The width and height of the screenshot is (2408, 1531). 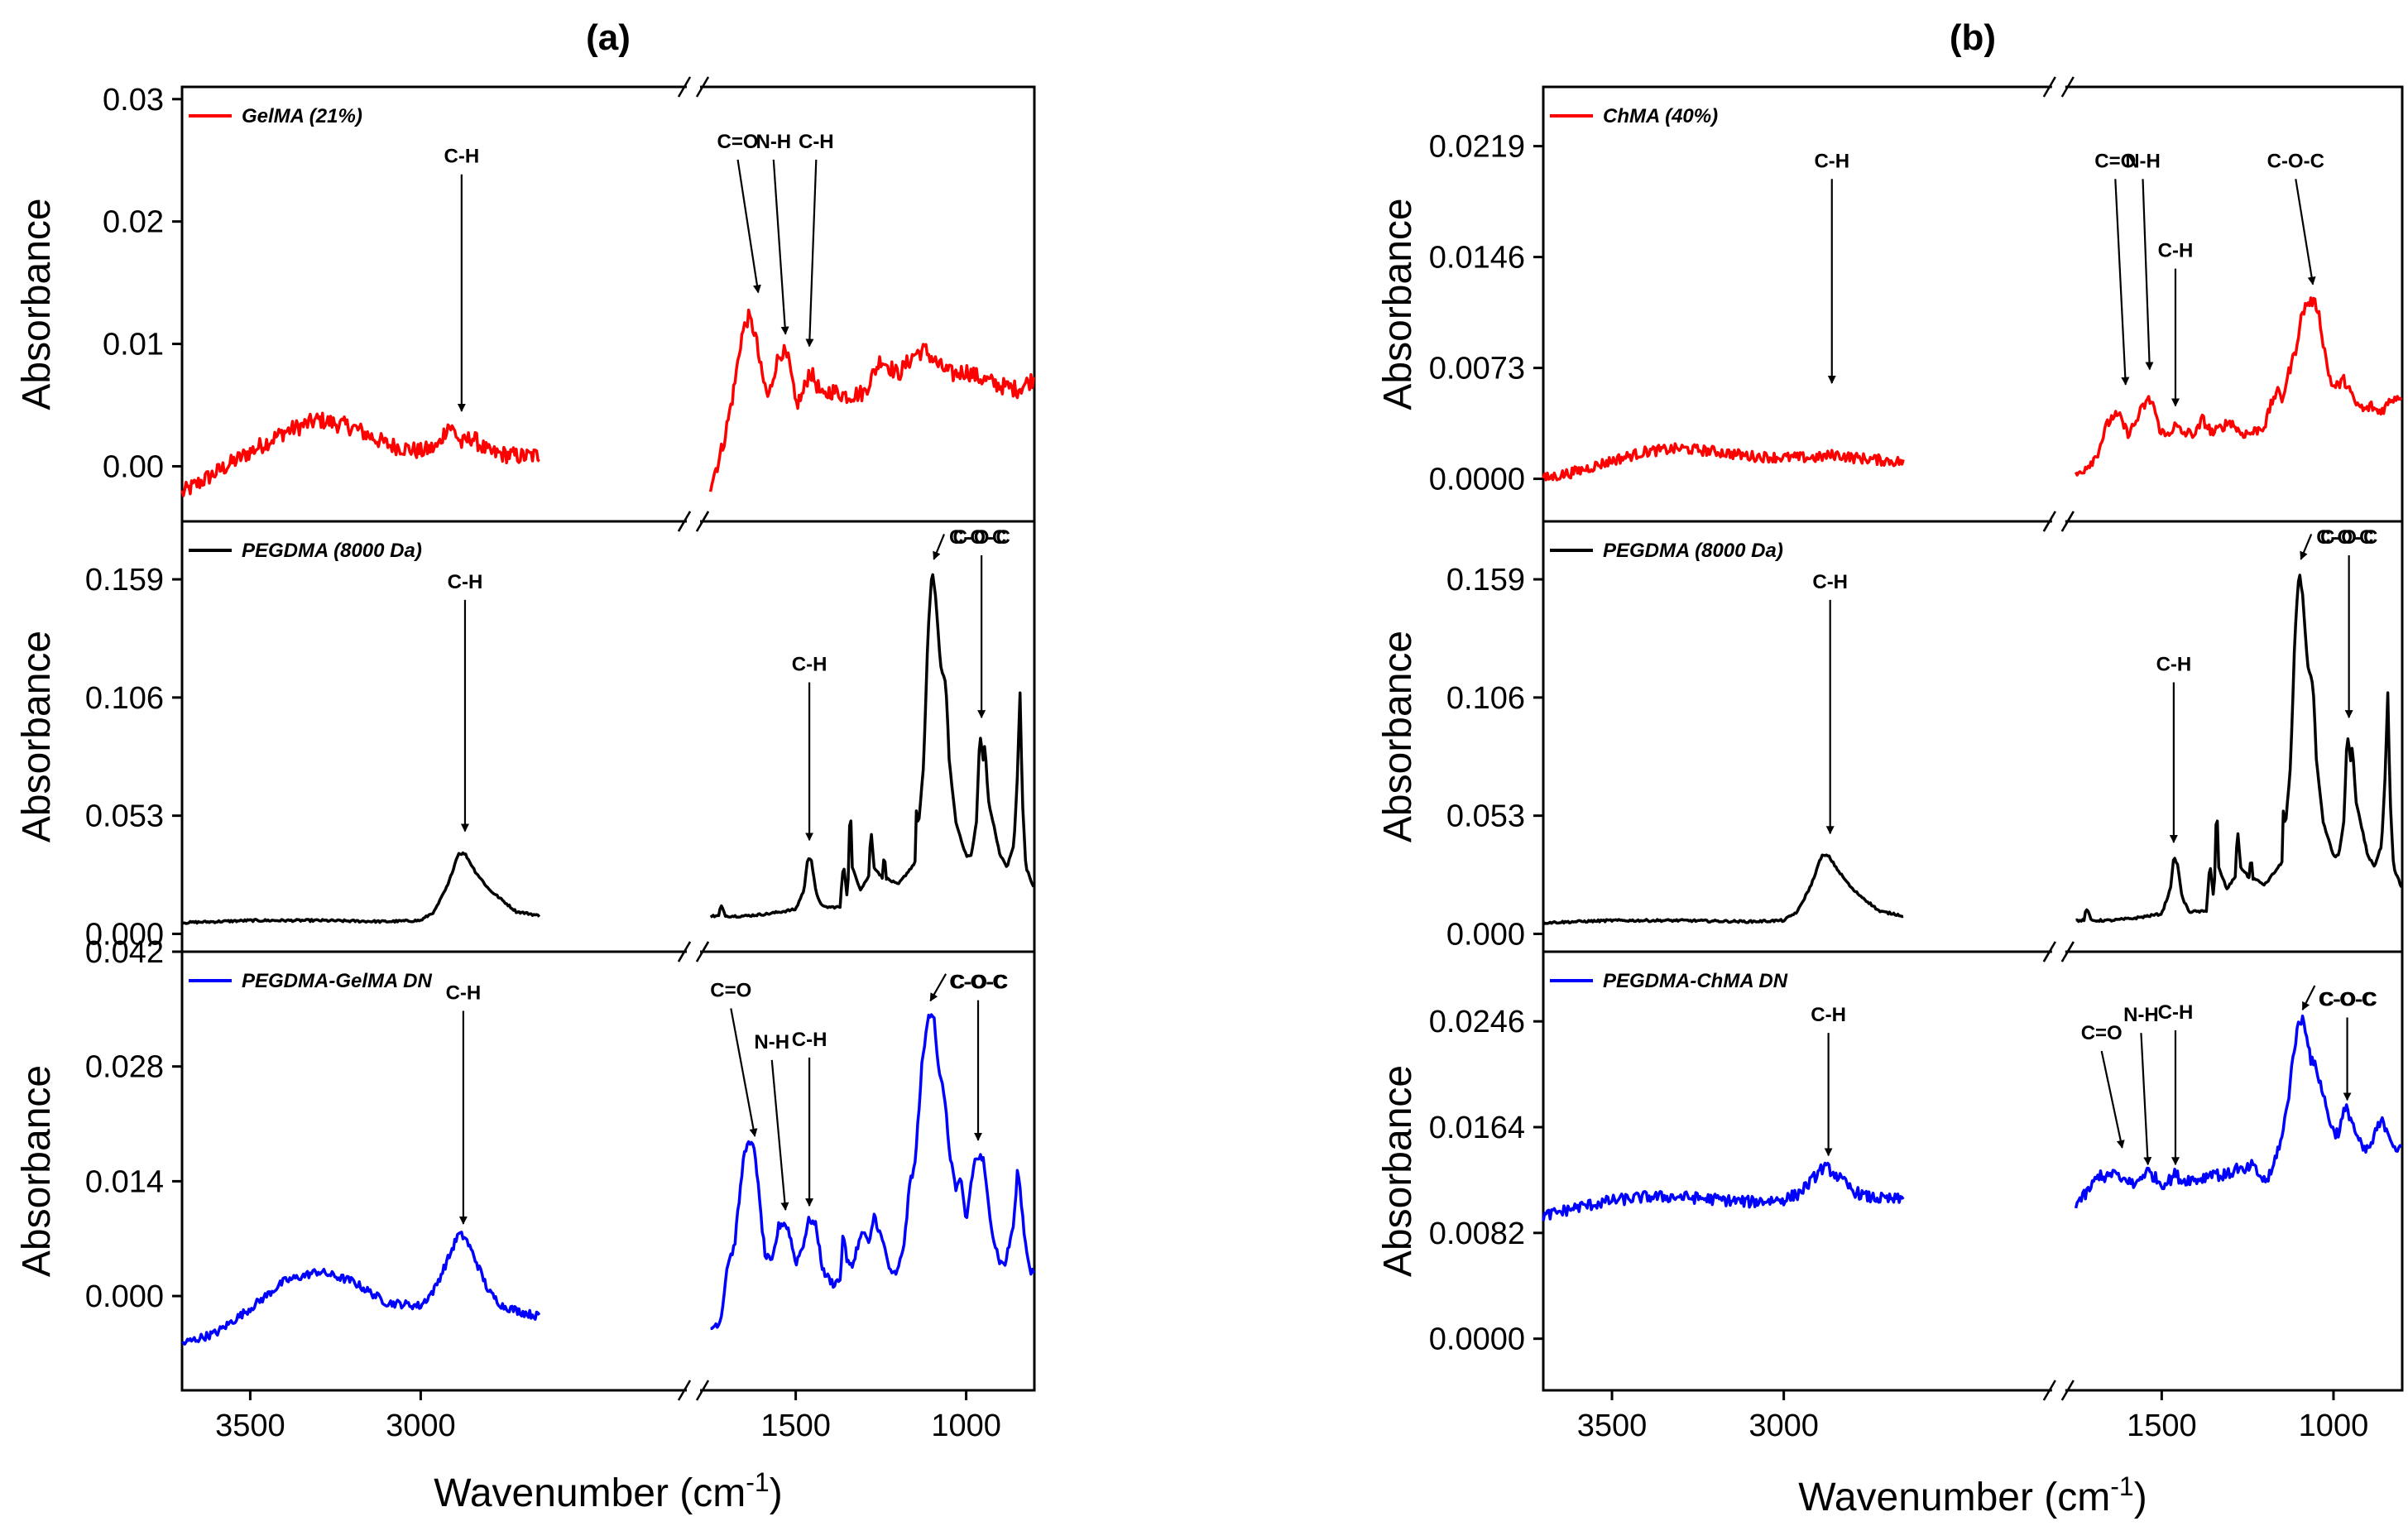 I want to click on legend-label: PEGDMA-ChMA DN, so click(x=1695, y=981).